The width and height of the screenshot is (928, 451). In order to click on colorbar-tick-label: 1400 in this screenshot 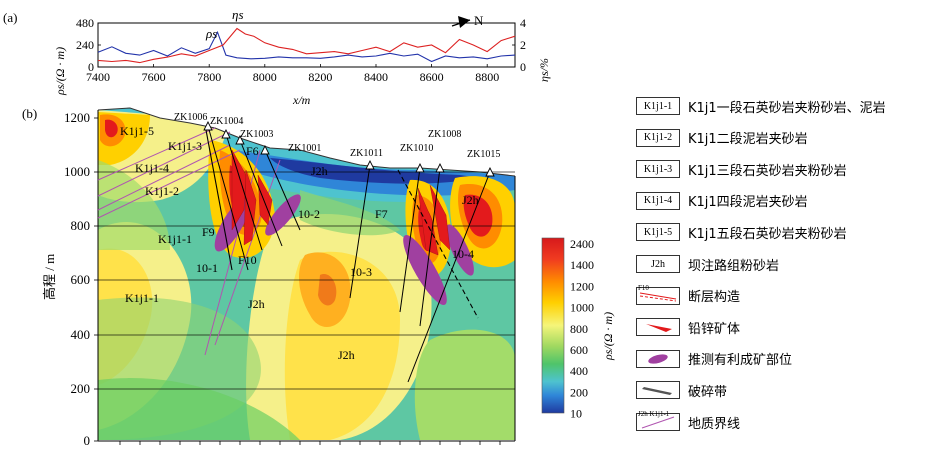, I will do `click(582, 265)`.